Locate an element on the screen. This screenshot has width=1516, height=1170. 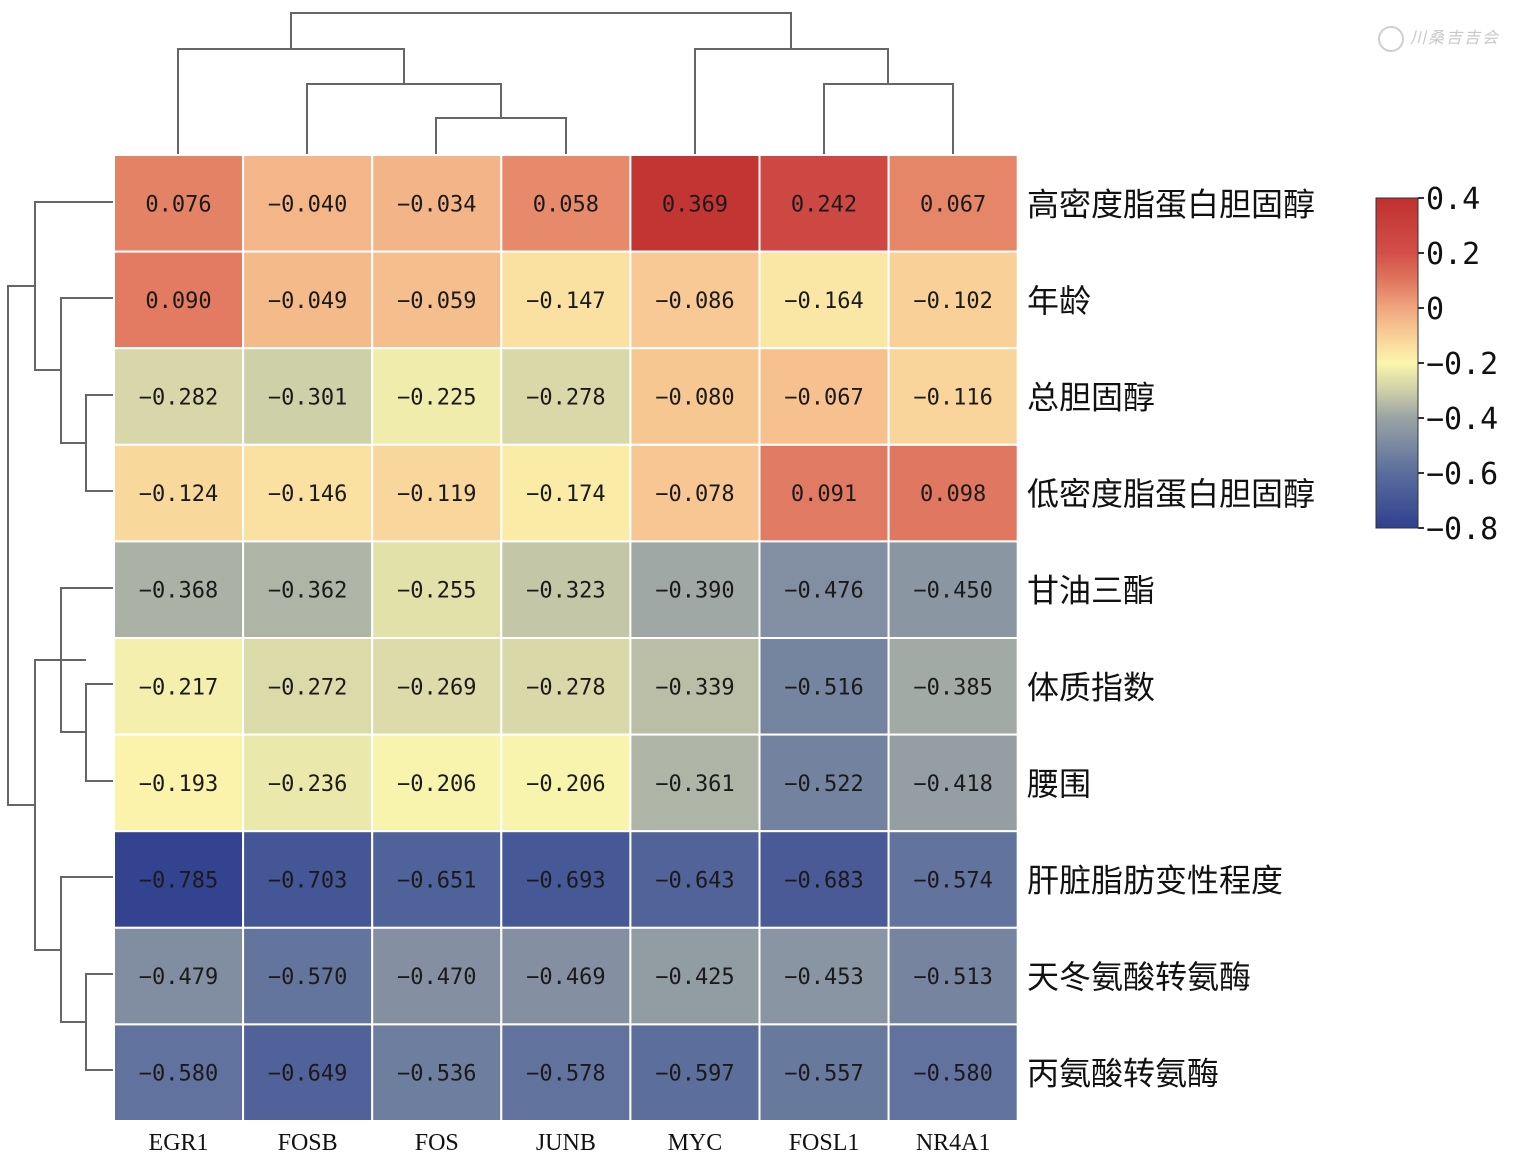
cell-value-label: −0.278 is located at coordinates (565, 687).